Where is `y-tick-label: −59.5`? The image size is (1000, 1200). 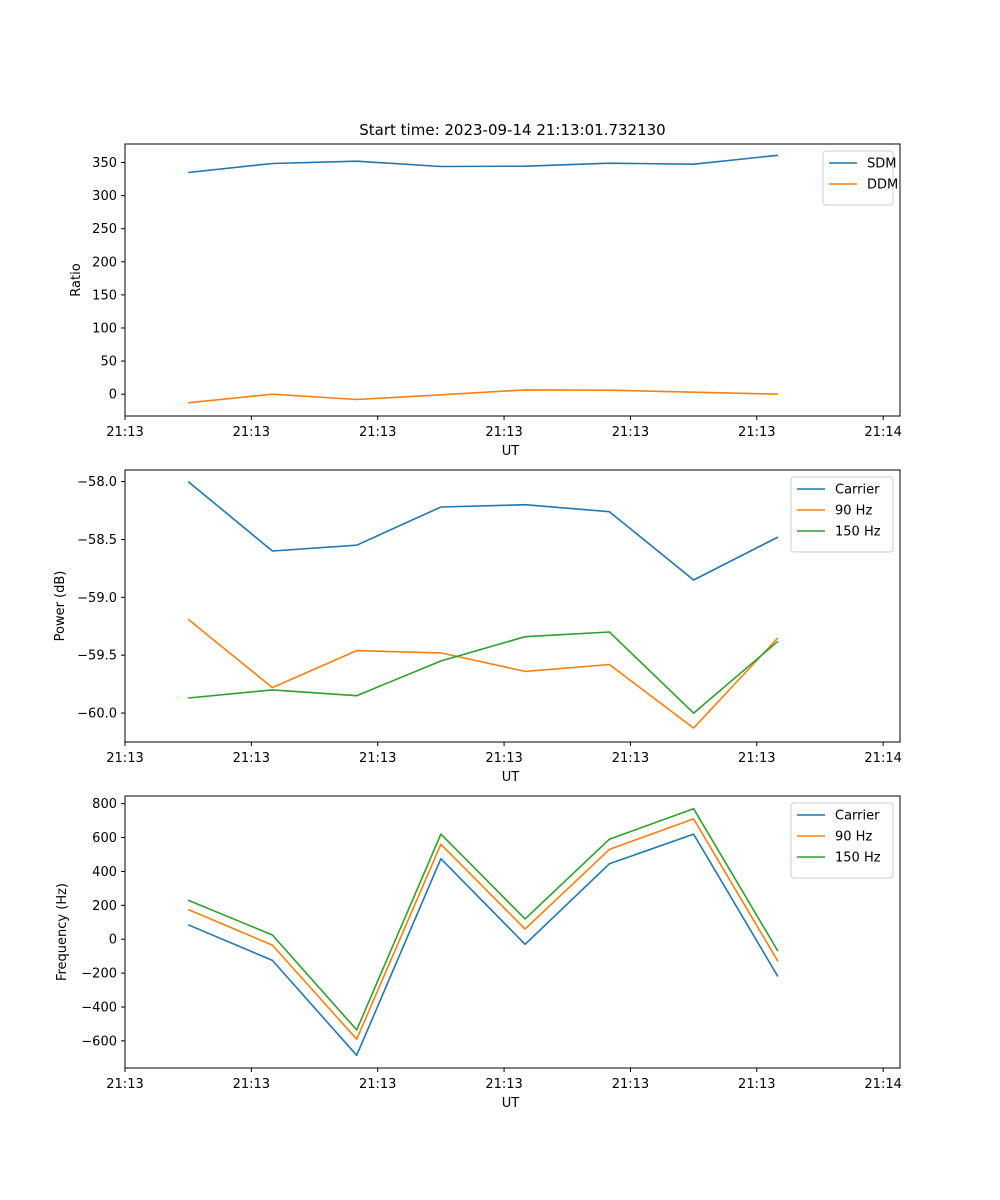
y-tick-label: −59.5 is located at coordinates (97, 656).